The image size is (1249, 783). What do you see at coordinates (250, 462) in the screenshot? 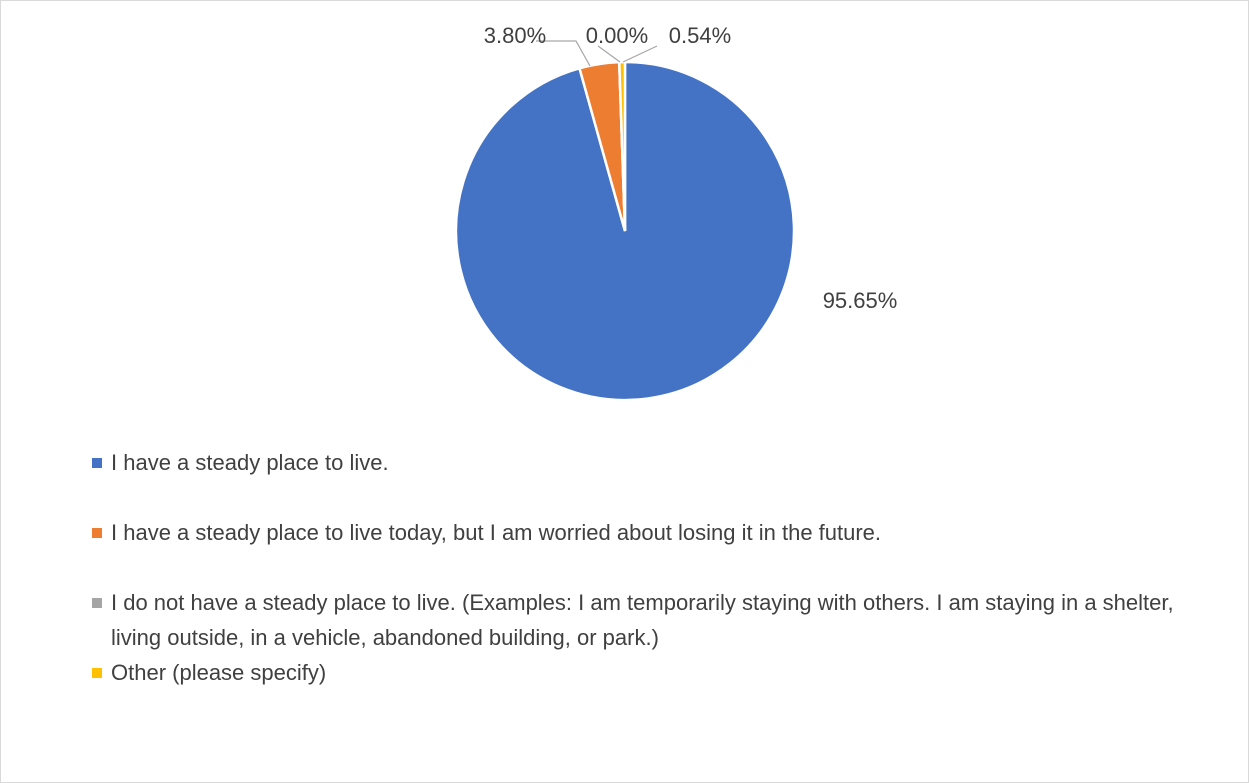
I see `legend-label: I have a steady place to live.` at bounding box center [250, 462].